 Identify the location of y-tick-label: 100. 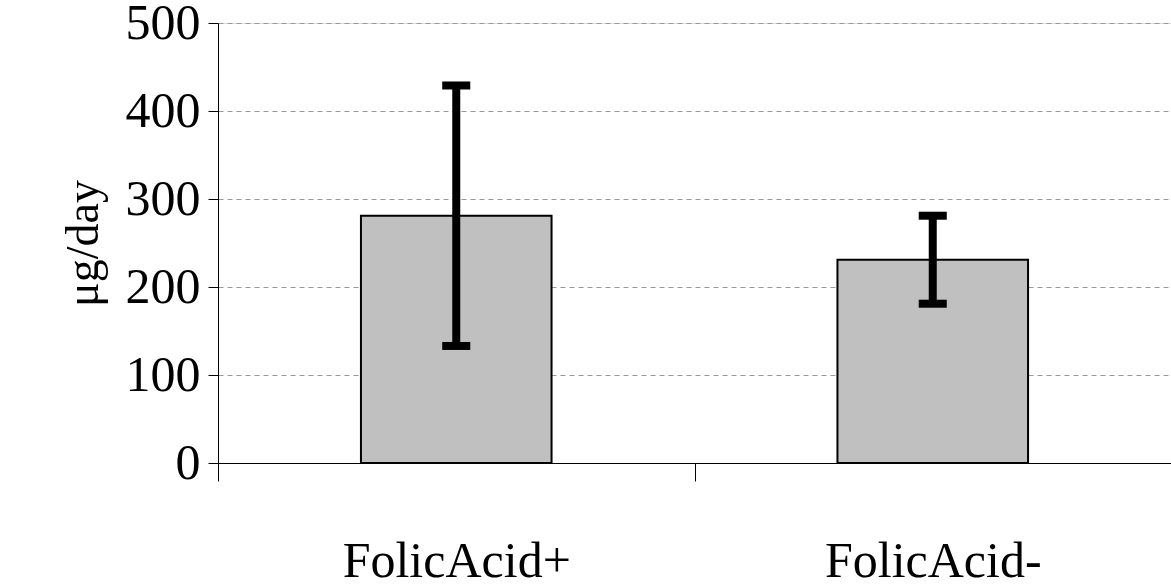
(163, 373).